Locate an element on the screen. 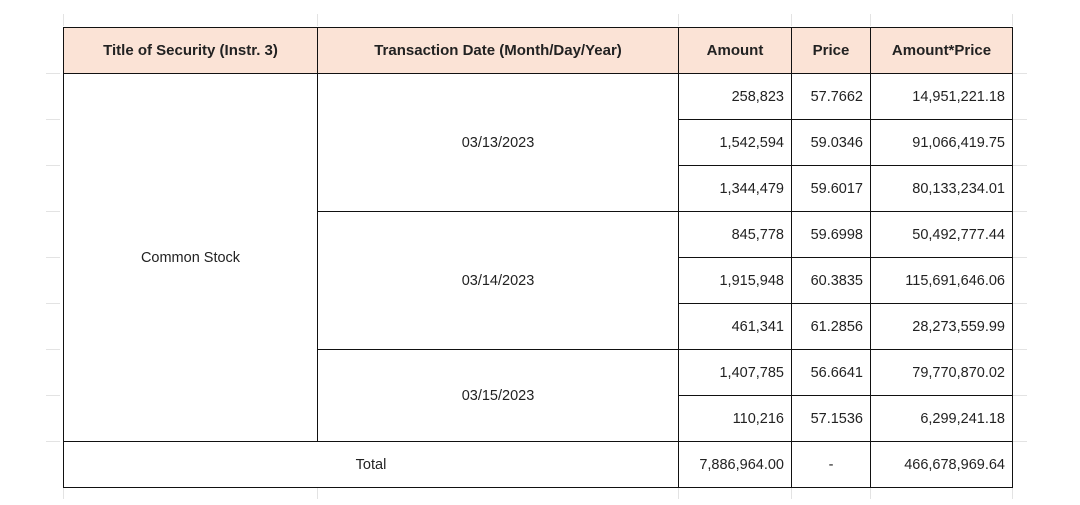 This screenshot has height=505, width=1080. table-row: 110,216 57.1536 6,299,241.18 is located at coordinates (538, 418).